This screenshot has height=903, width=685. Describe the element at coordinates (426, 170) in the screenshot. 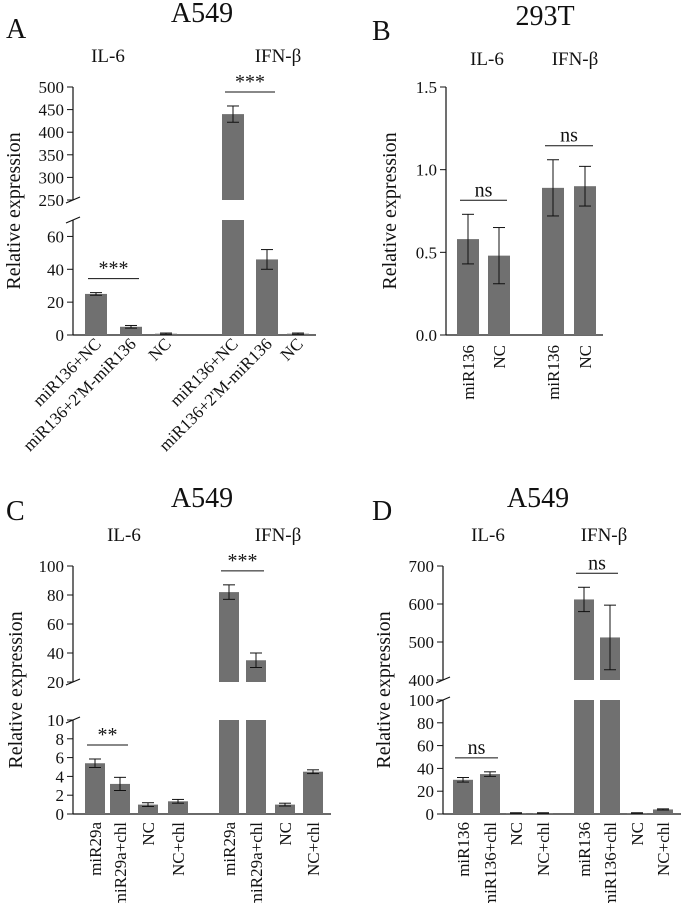

I see `y-tick-label: 1.0` at that location.